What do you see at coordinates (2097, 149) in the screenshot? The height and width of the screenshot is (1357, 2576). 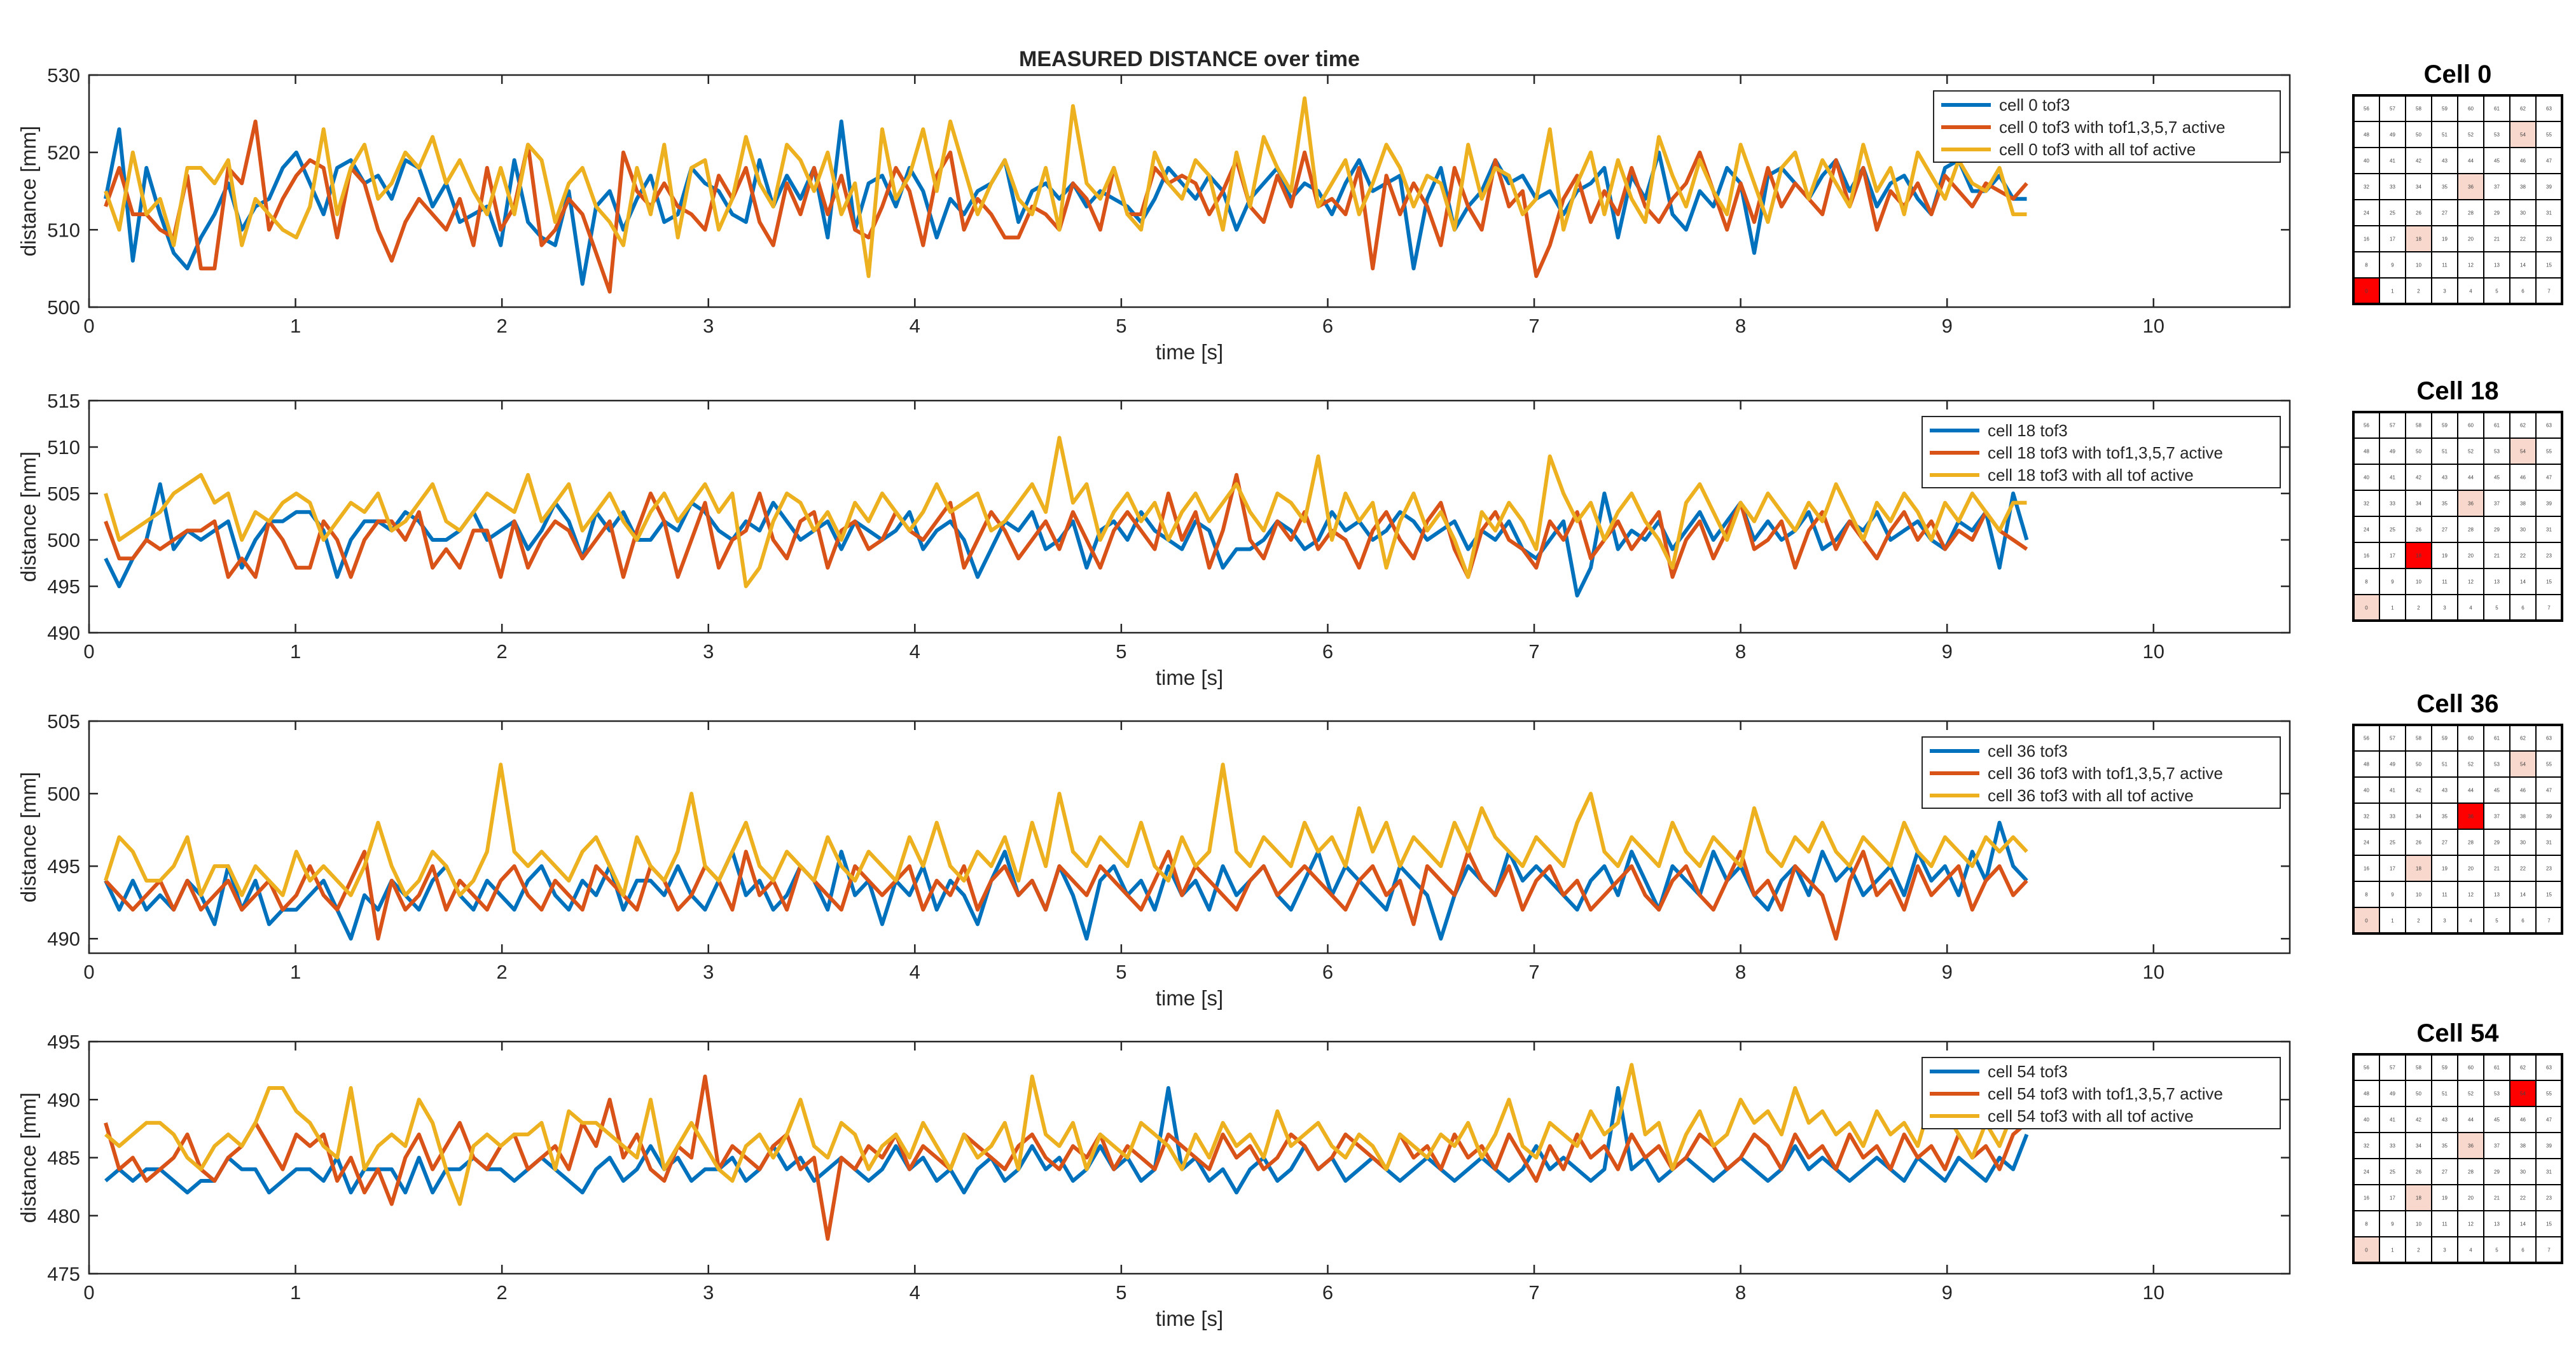 I see `legend-label: cell 0 tof3 with all tof active` at bounding box center [2097, 149].